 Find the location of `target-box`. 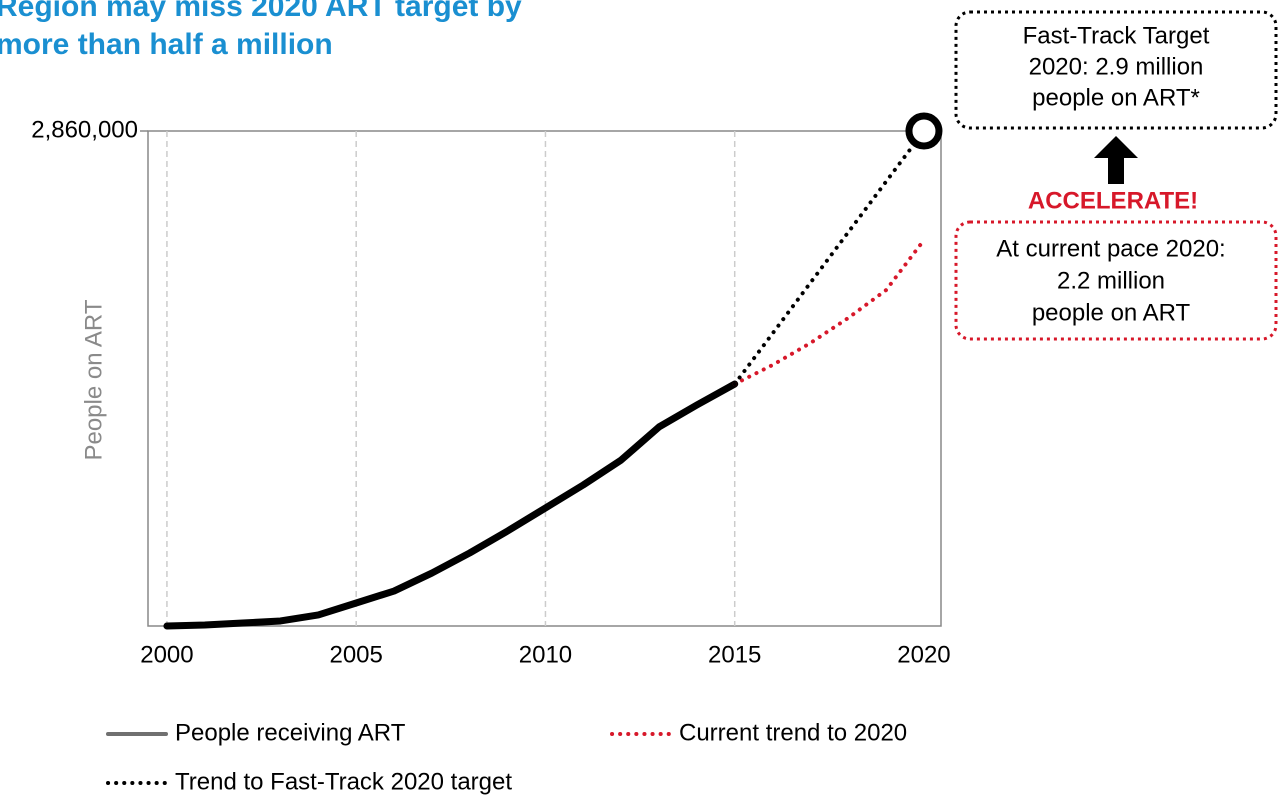

target-box is located at coordinates (1116, 70).